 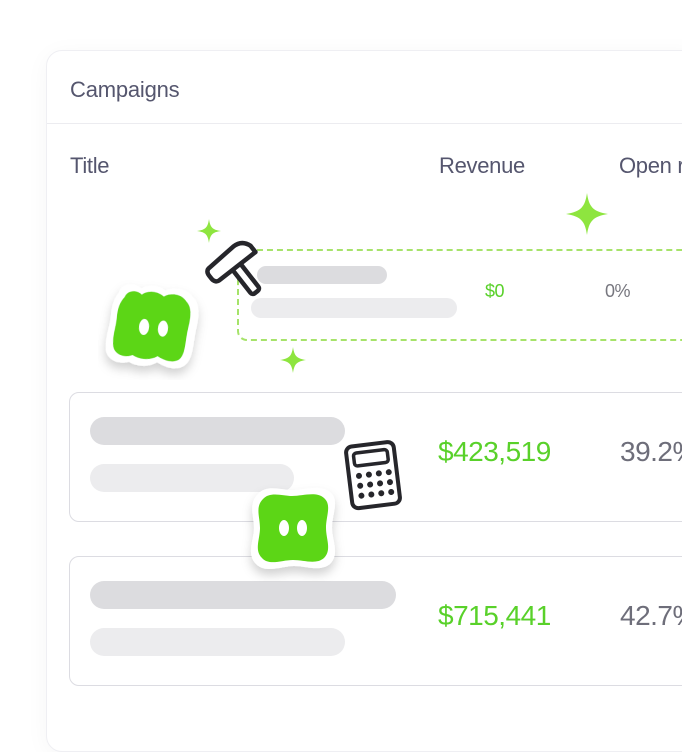 What do you see at coordinates (482, 165) in the screenshot?
I see `column-header-revenue: Revenue` at bounding box center [482, 165].